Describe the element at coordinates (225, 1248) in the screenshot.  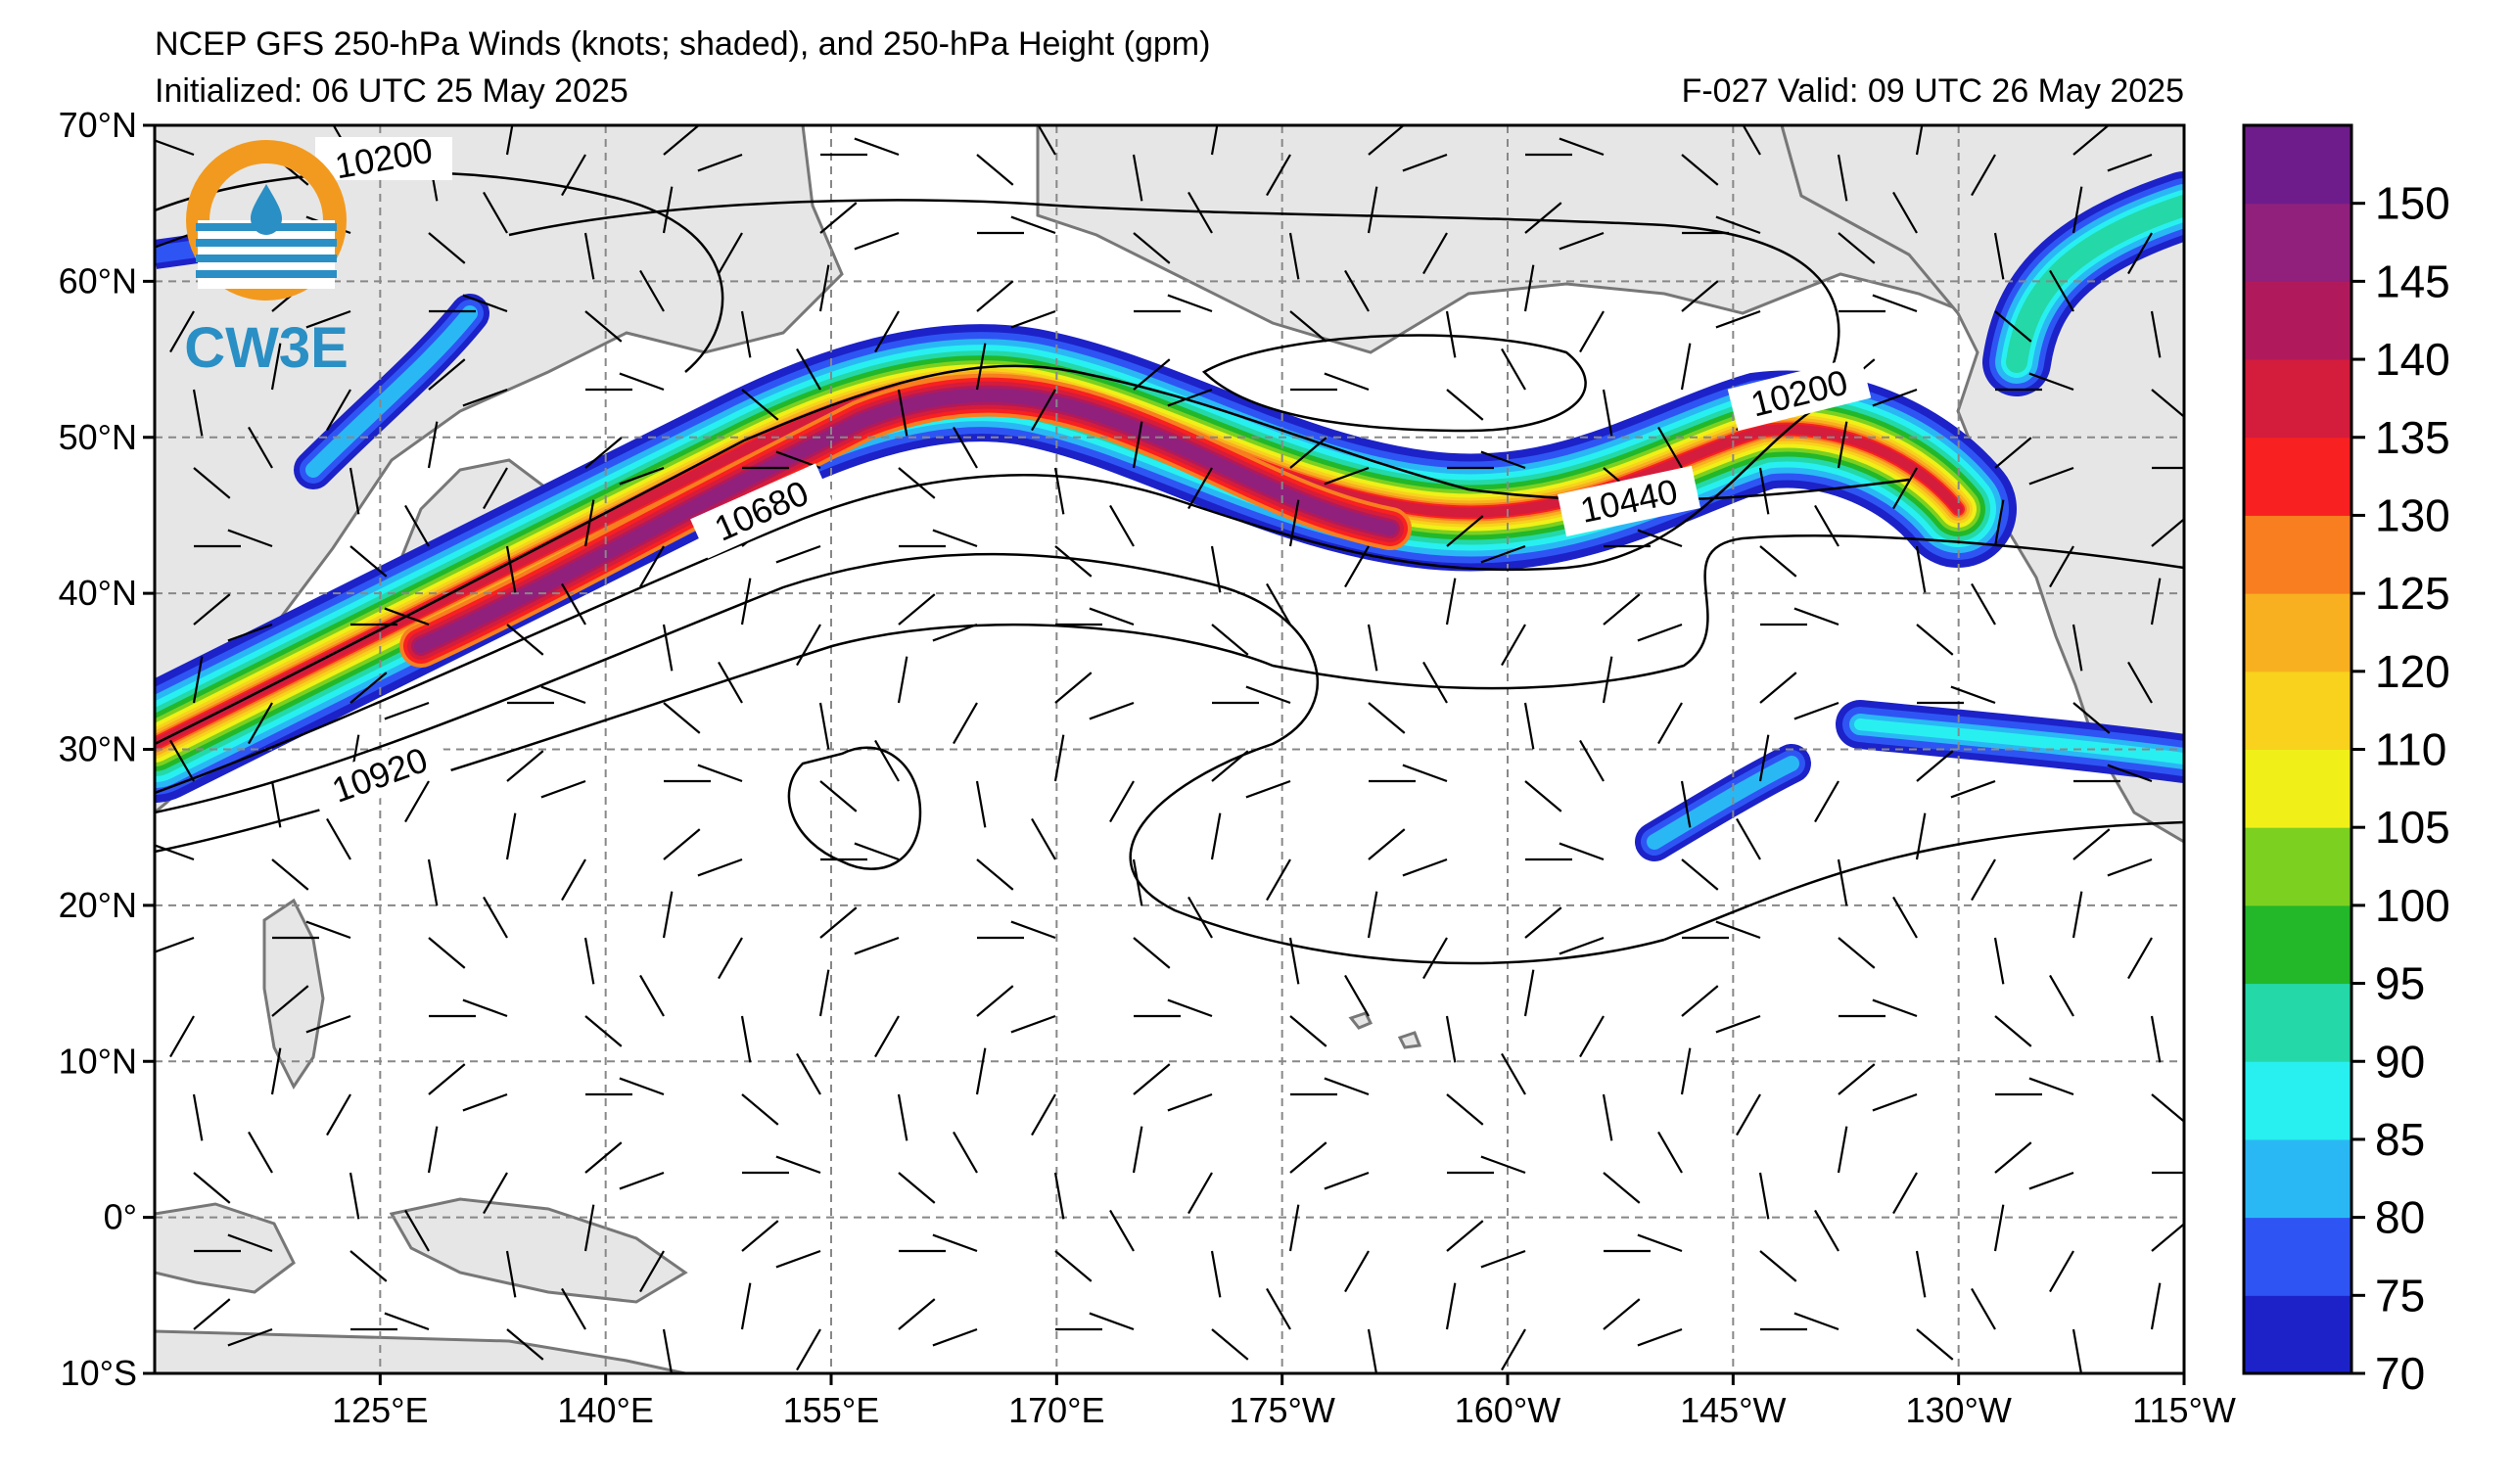
I see `indonesia-islands` at that location.